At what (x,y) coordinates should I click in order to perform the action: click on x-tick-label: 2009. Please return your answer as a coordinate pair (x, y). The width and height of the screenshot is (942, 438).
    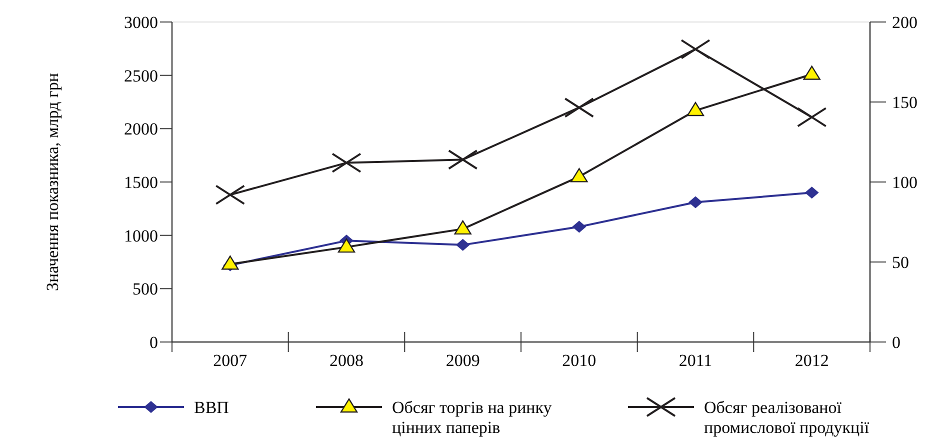
    Looking at the image, I should click on (463, 360).